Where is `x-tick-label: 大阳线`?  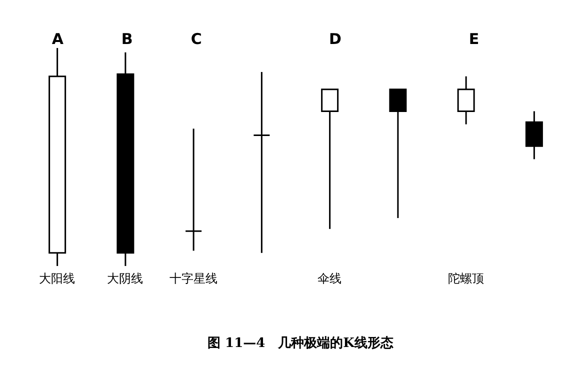
x-tick-label: 大阳线 is located at coordinates (57, 279).